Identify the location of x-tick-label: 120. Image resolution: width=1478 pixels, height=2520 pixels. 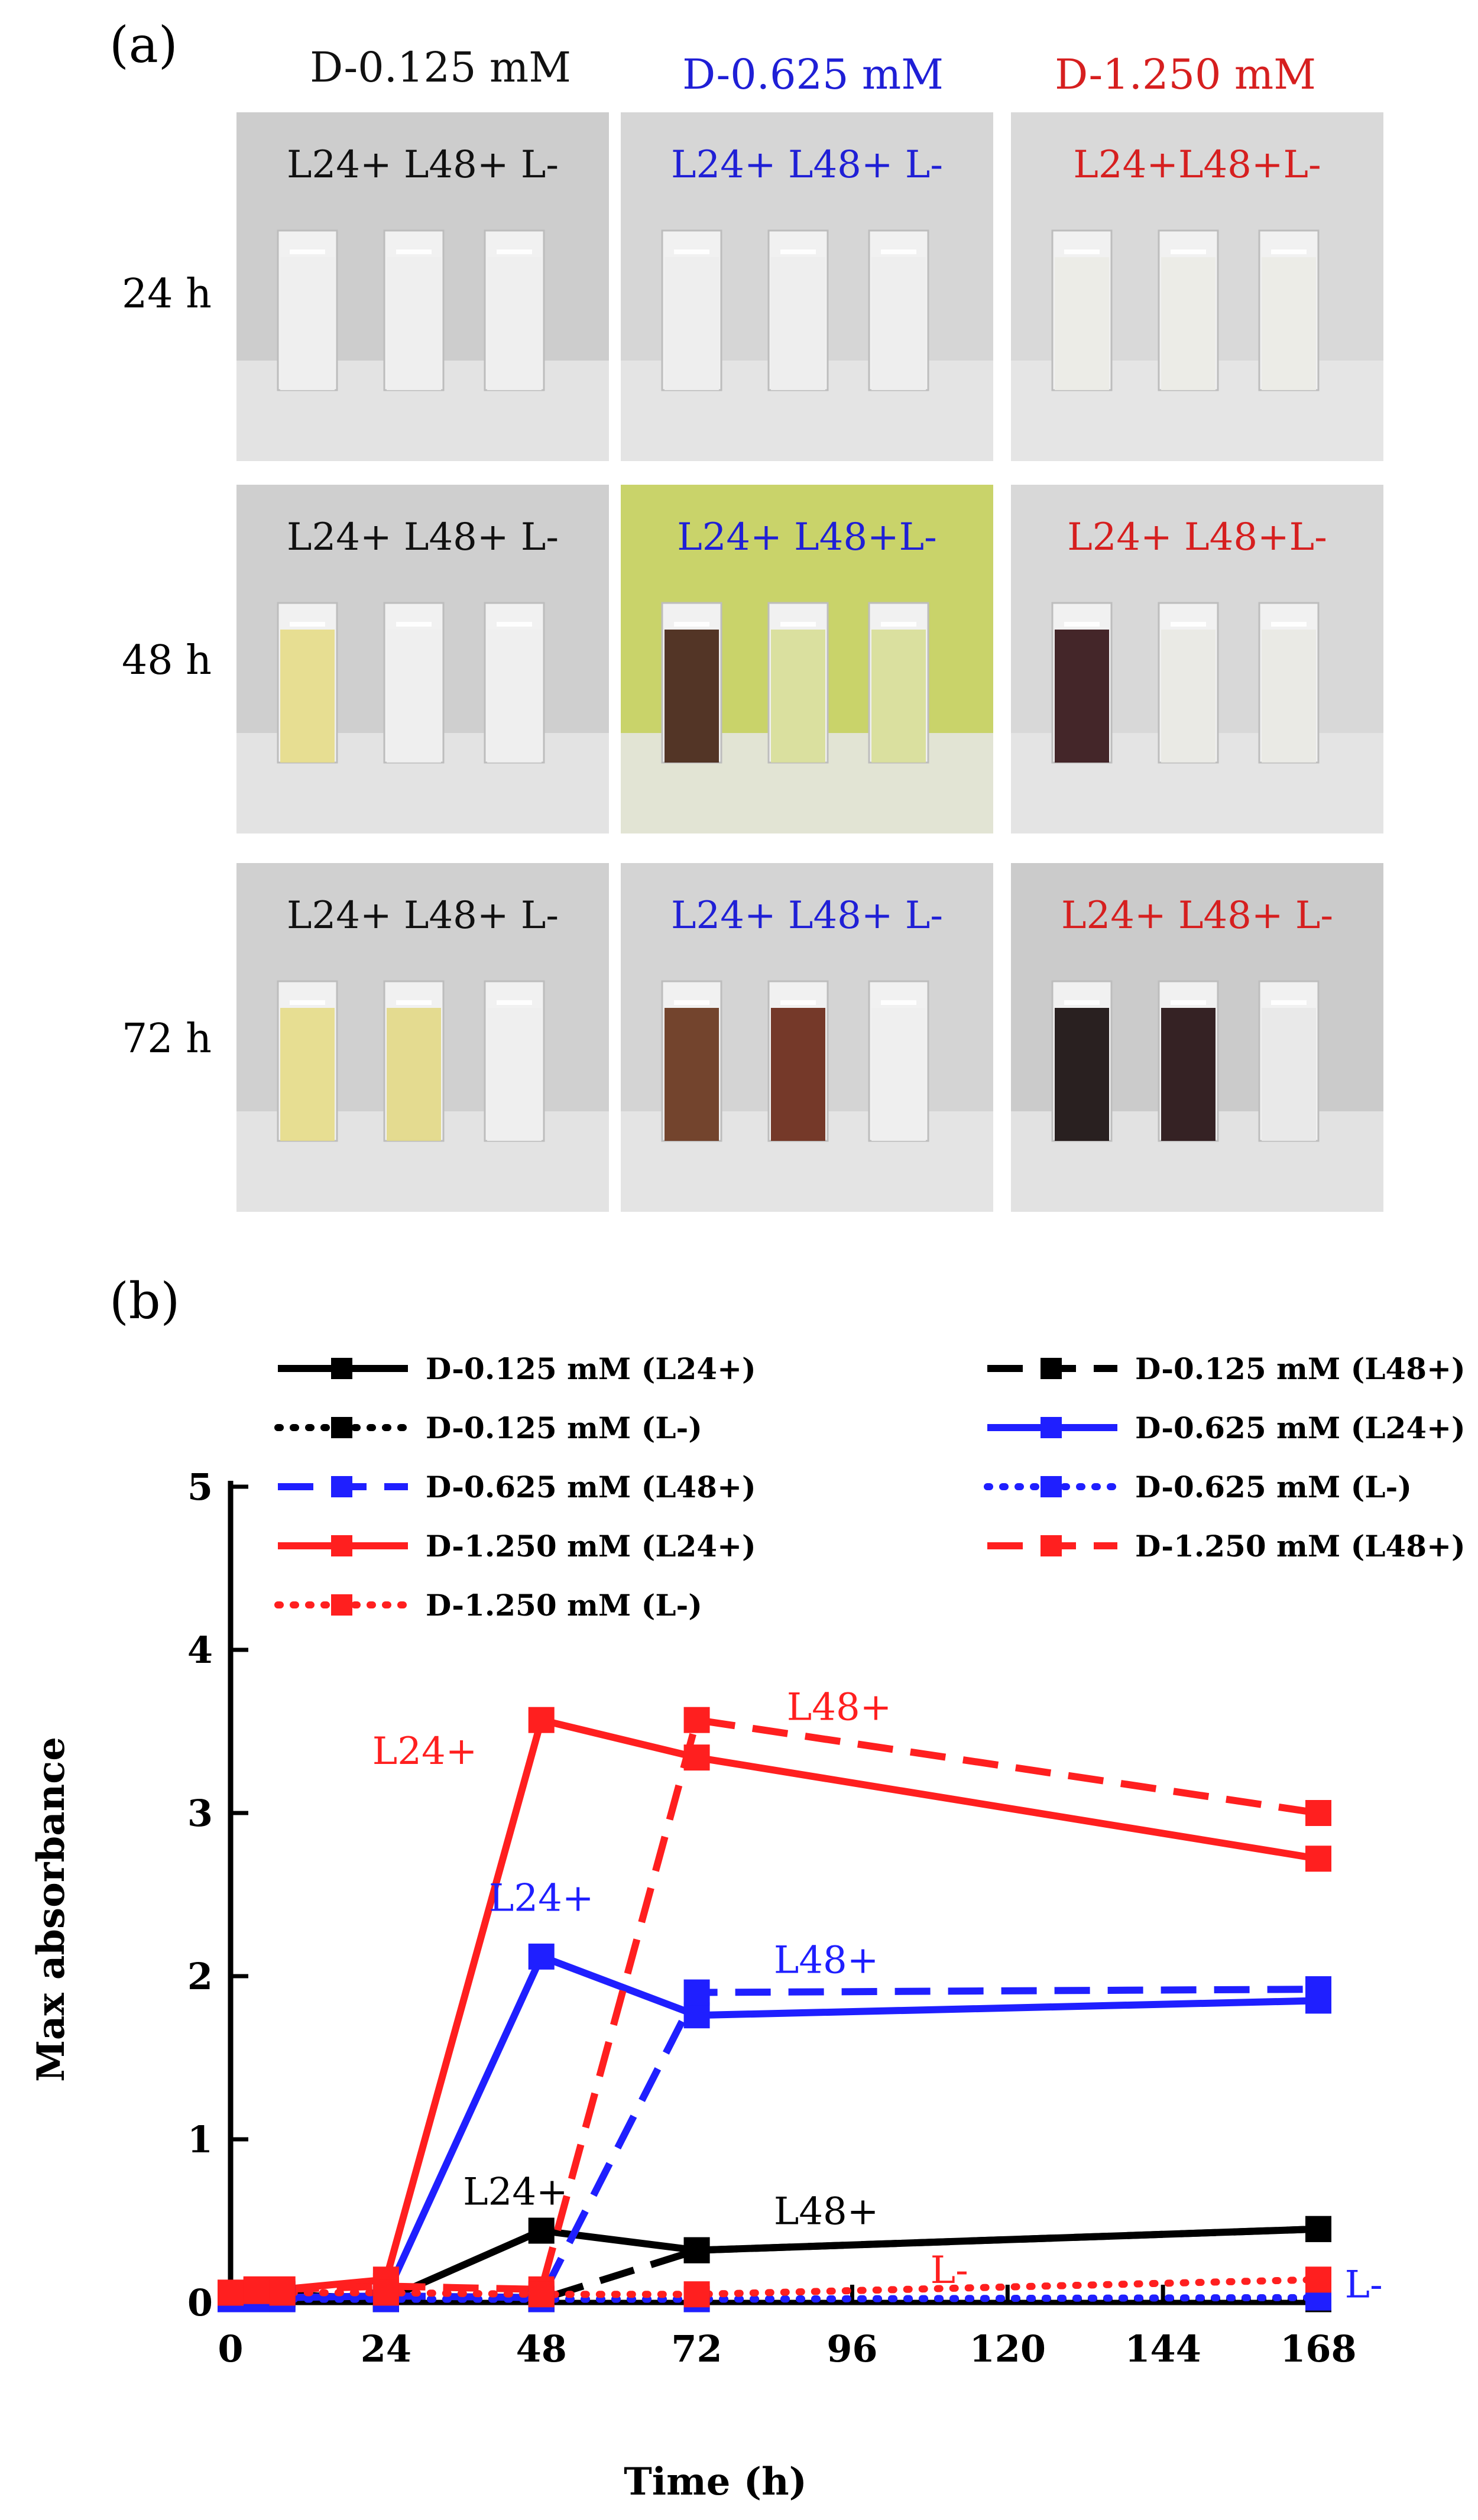
(1008, 2348).